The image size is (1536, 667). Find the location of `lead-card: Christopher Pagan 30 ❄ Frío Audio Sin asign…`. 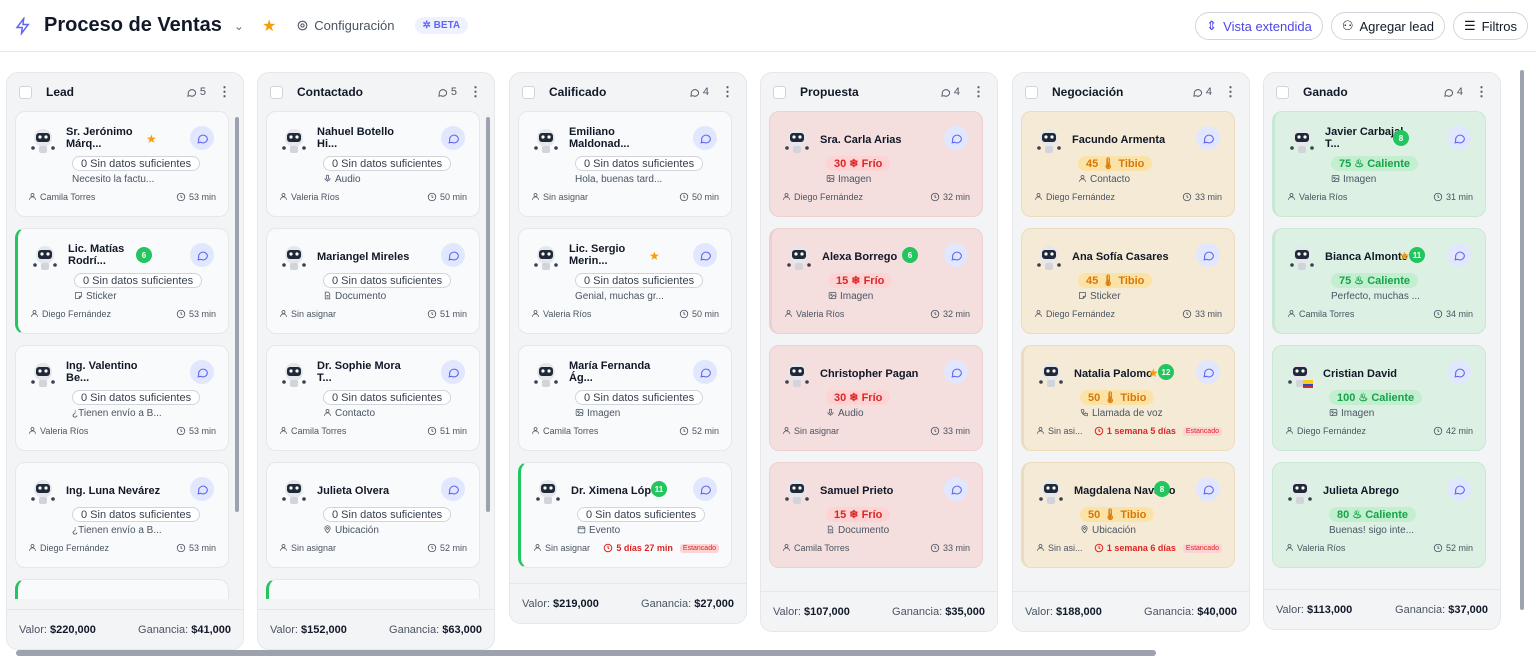

lead-card: Christopher Pagan 30 ❄ Frío Audio Sin asign… is located at coordinates (876, 398).